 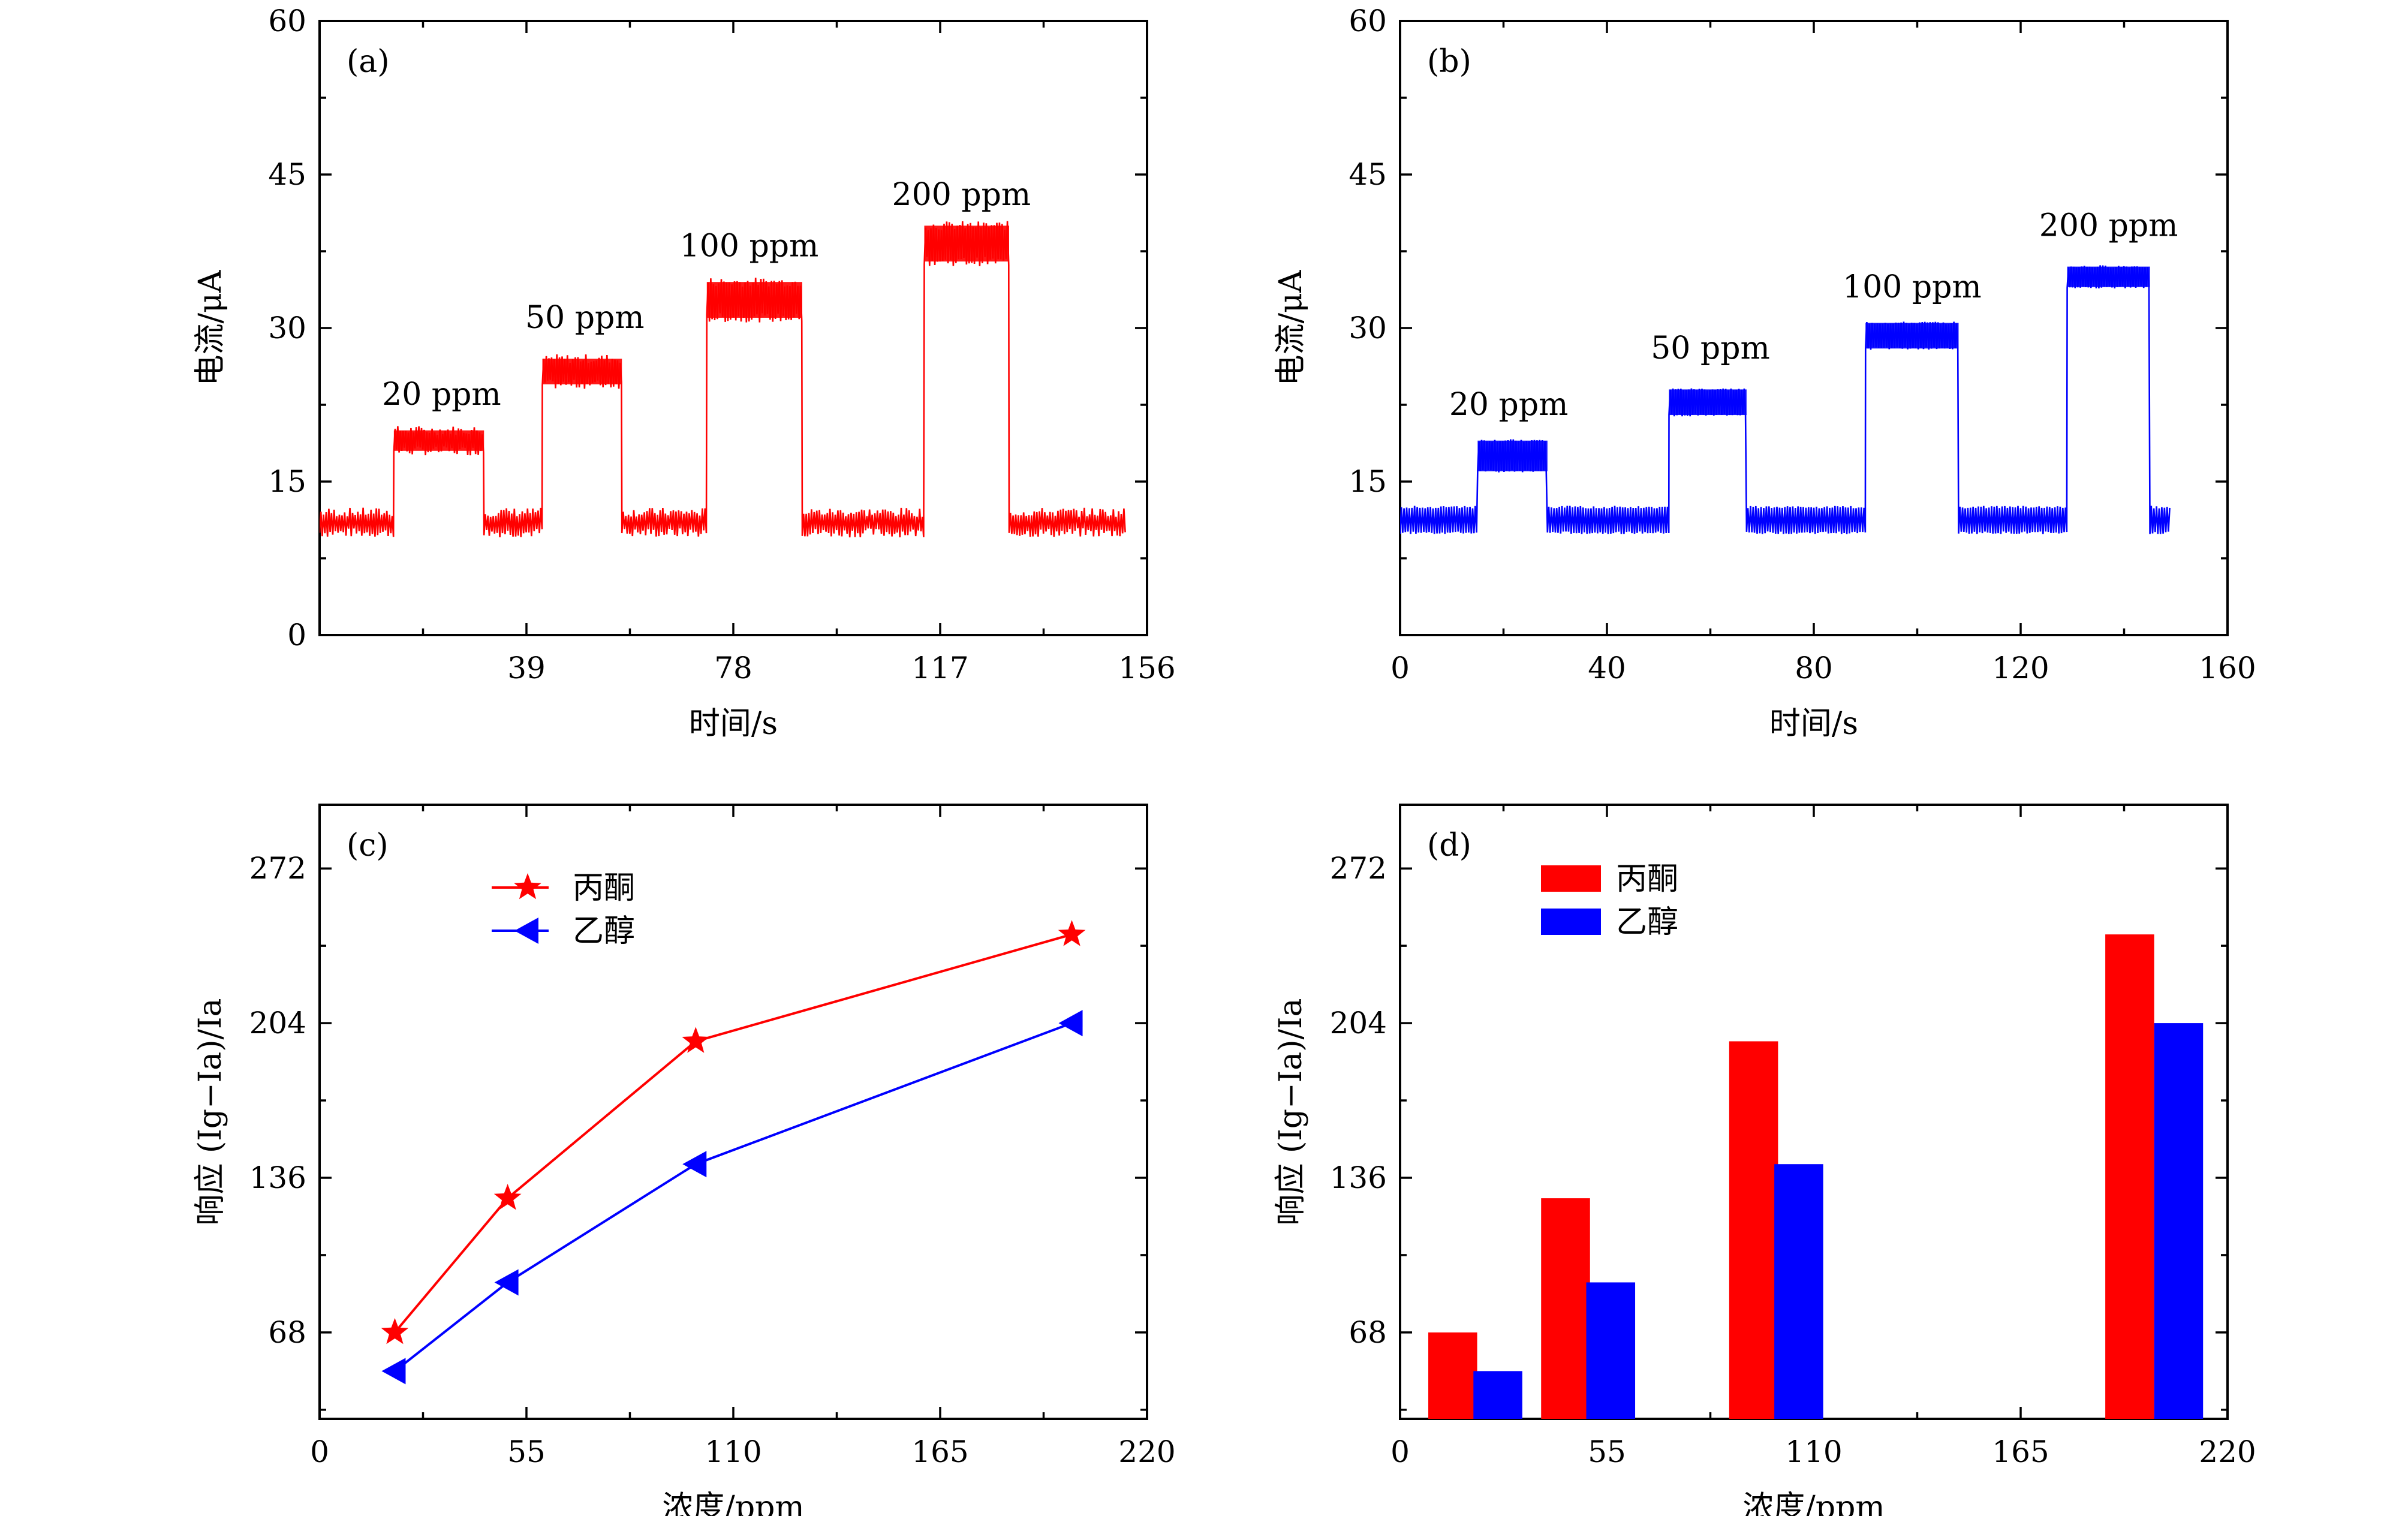 I want to click on legend-marker-star, so click(x=527, y=886).